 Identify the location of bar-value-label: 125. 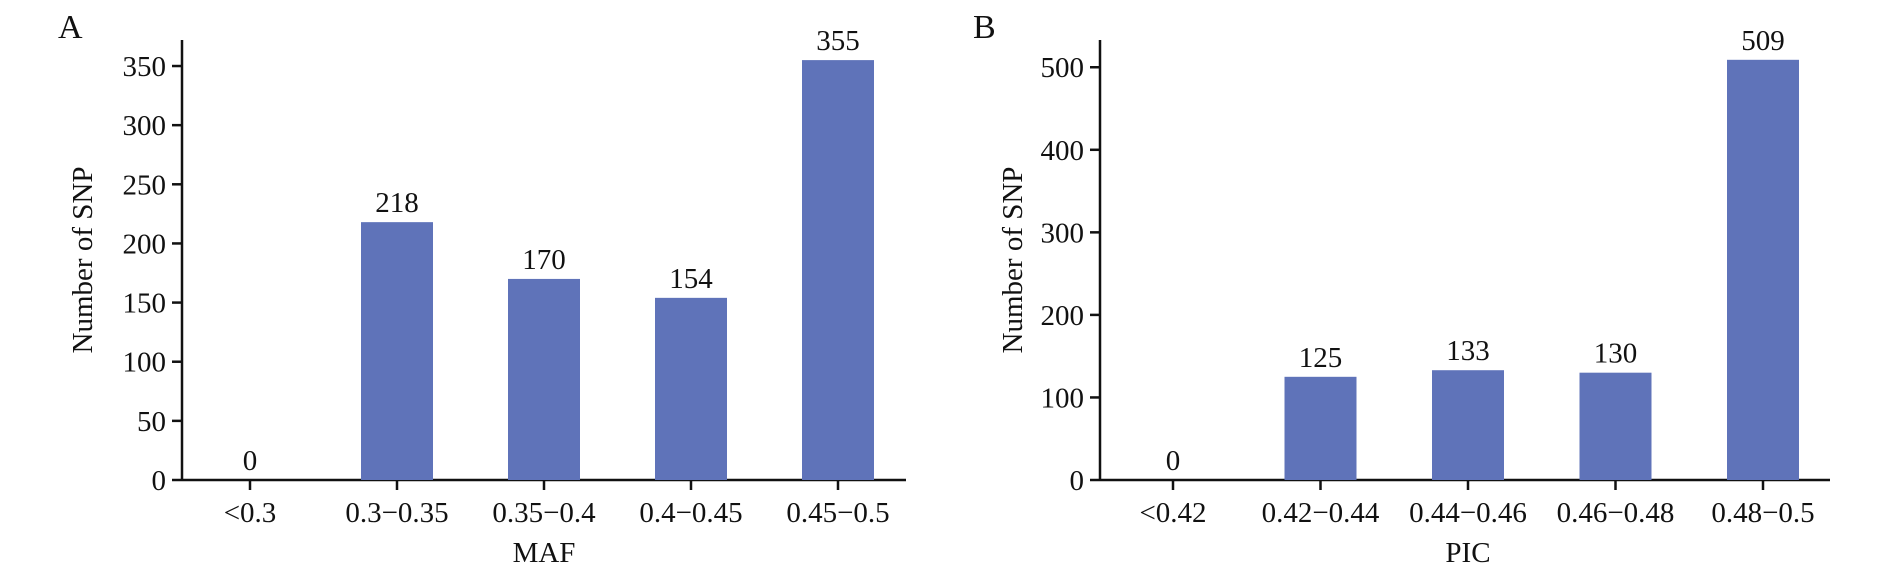
(1321, 358).